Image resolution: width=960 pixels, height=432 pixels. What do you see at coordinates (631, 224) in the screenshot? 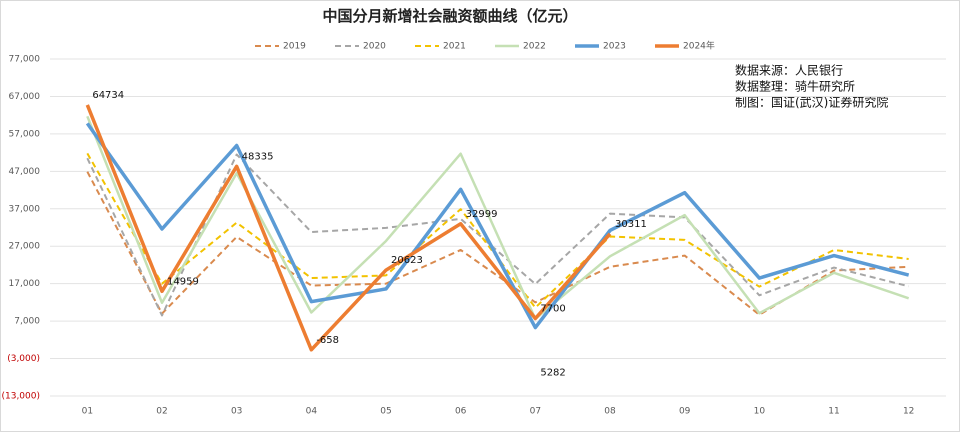
I see `data-label: 30311` at bounding box center [631, 224].